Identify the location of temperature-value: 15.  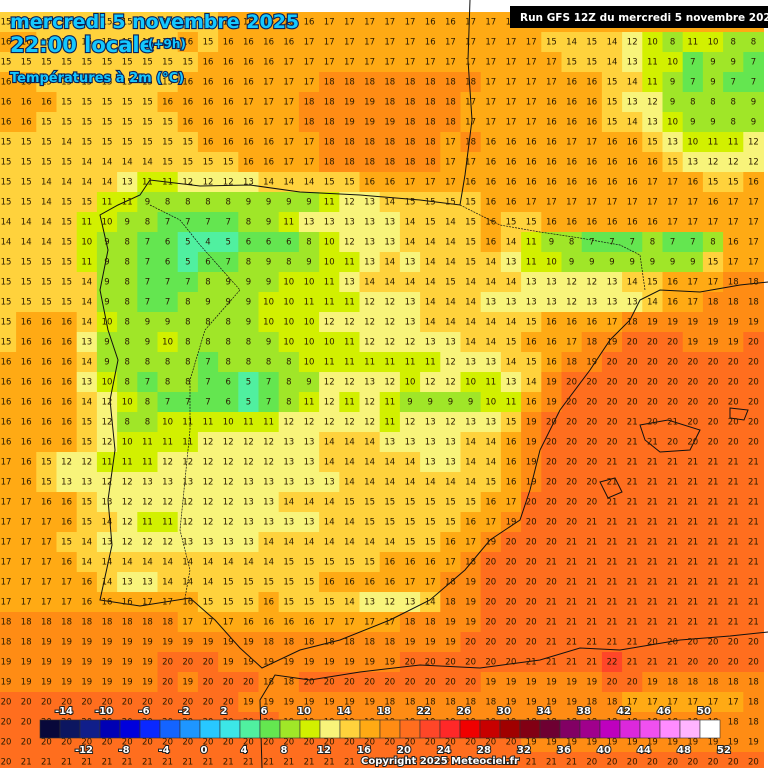
(107, 63).